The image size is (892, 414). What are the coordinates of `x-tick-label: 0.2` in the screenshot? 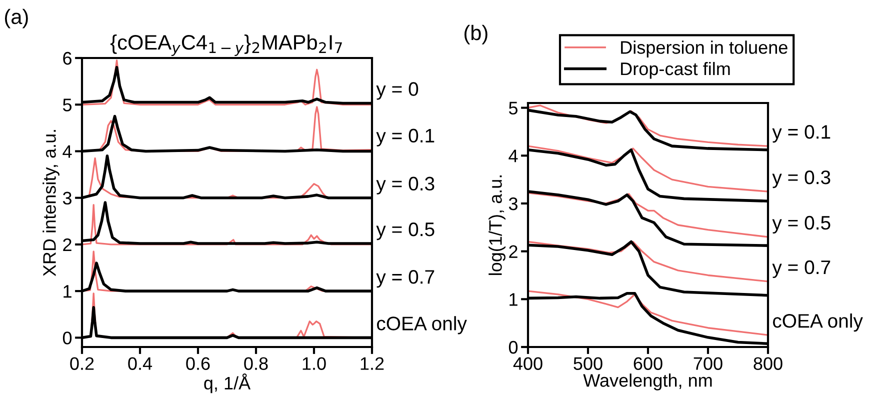 It's located at (82, 363).